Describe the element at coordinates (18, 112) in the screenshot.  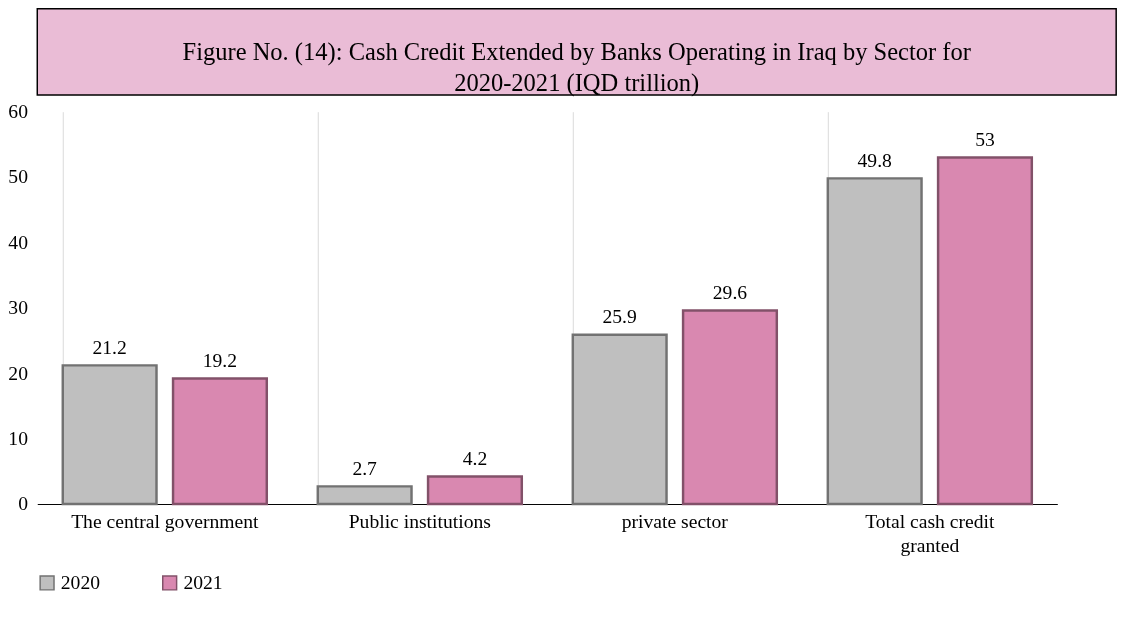
I see `y-tick-label: 60` at that location.